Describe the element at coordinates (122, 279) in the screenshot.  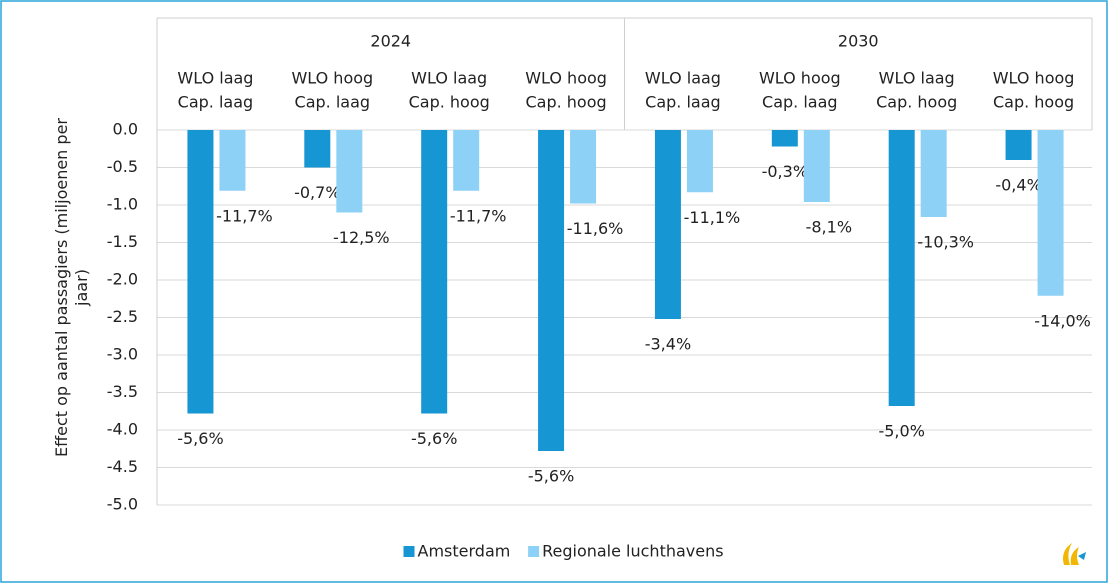
I see `y-tick-label: -2.0` at that location.